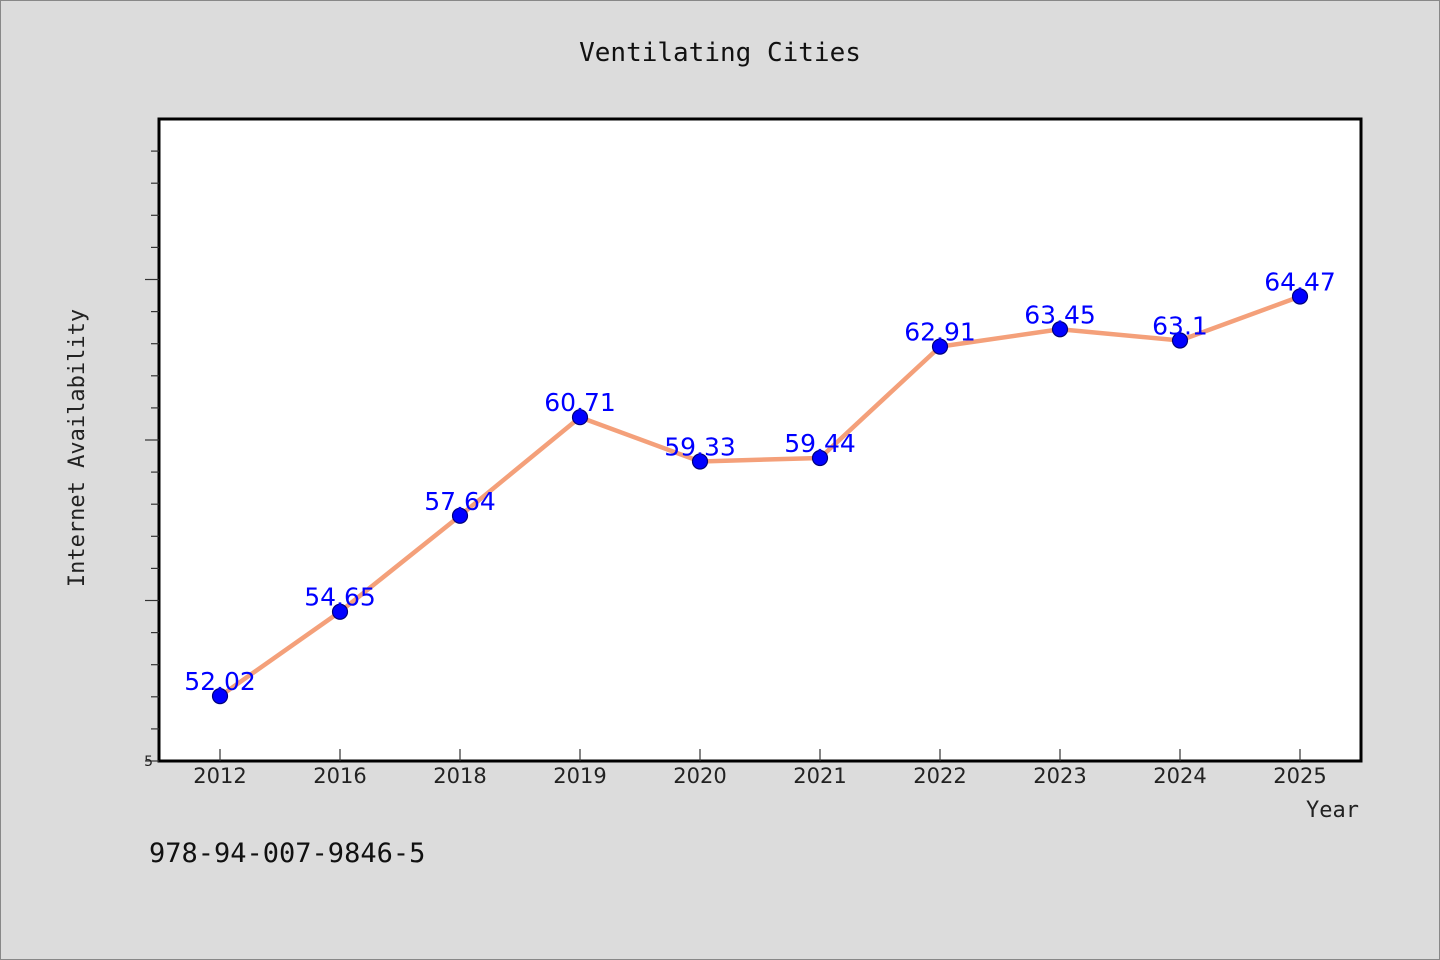  Describe the element at coordinates (760, 768) in the screenshot. I see `x-axis: 2012 2016 2018 2019 2020 2021 2022 2023 2024 2025` at that location.